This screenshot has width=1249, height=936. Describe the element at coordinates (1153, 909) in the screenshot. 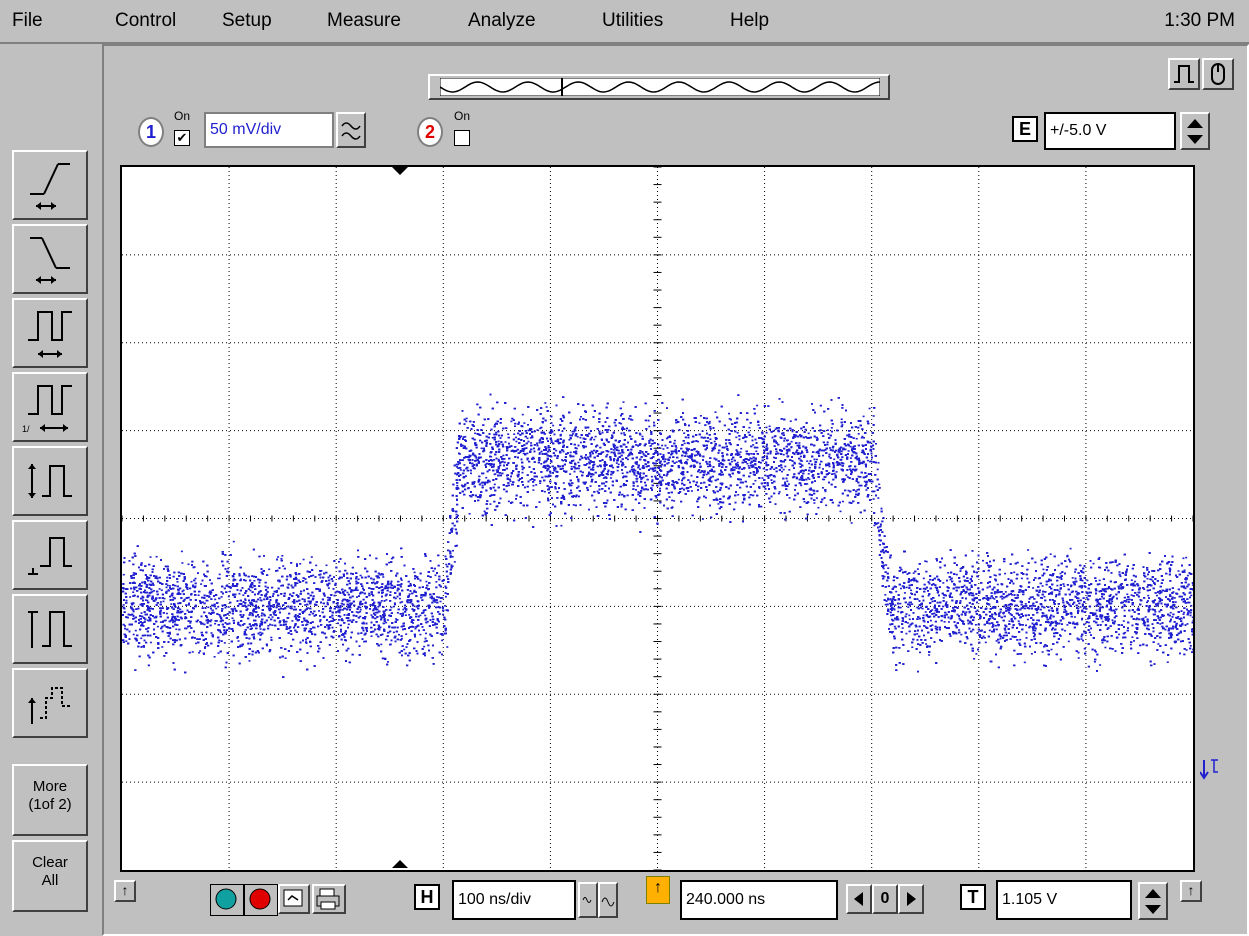

I see `trigger-spin-down-icon` at that location.